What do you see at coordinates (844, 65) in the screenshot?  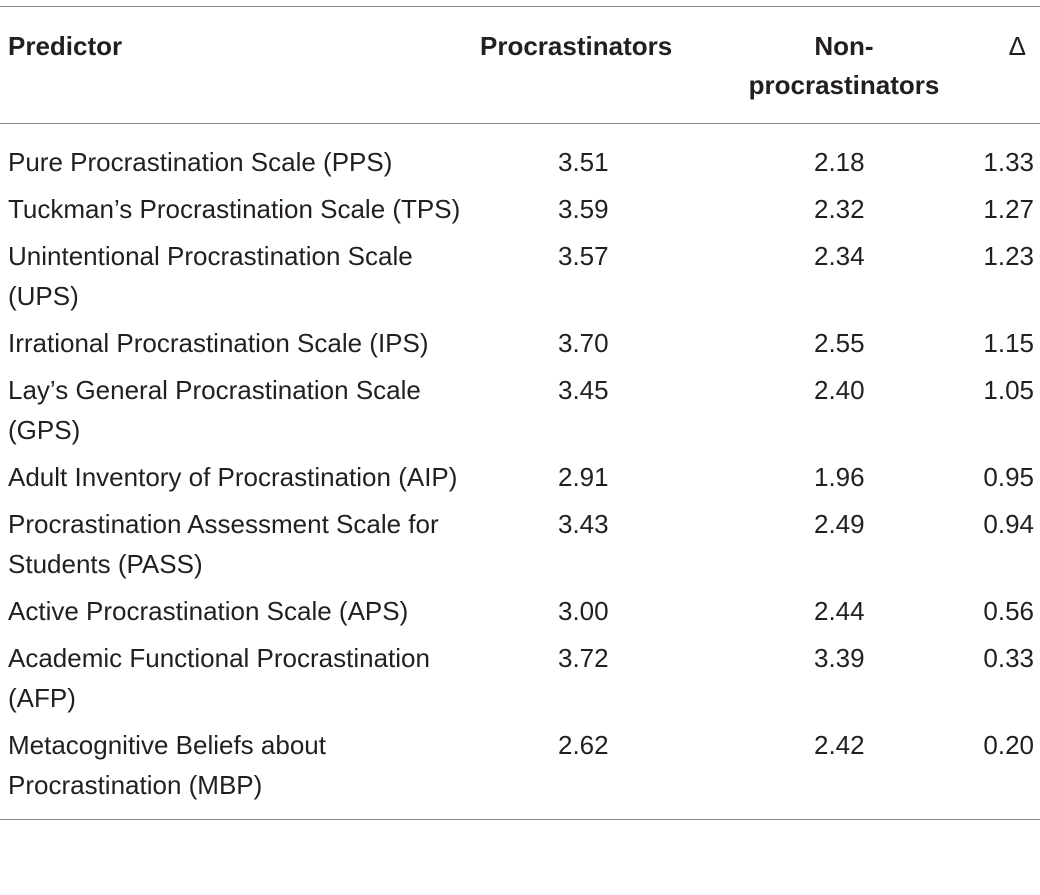 I see `header-non-procrastinators-text: Non-procrastinators` at bounding box center [844, 65].